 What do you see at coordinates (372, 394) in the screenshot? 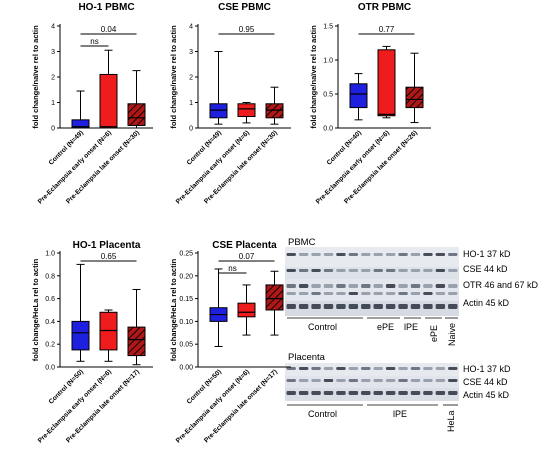
I see `placenta-band-actin` at bounding box center [372, 394].